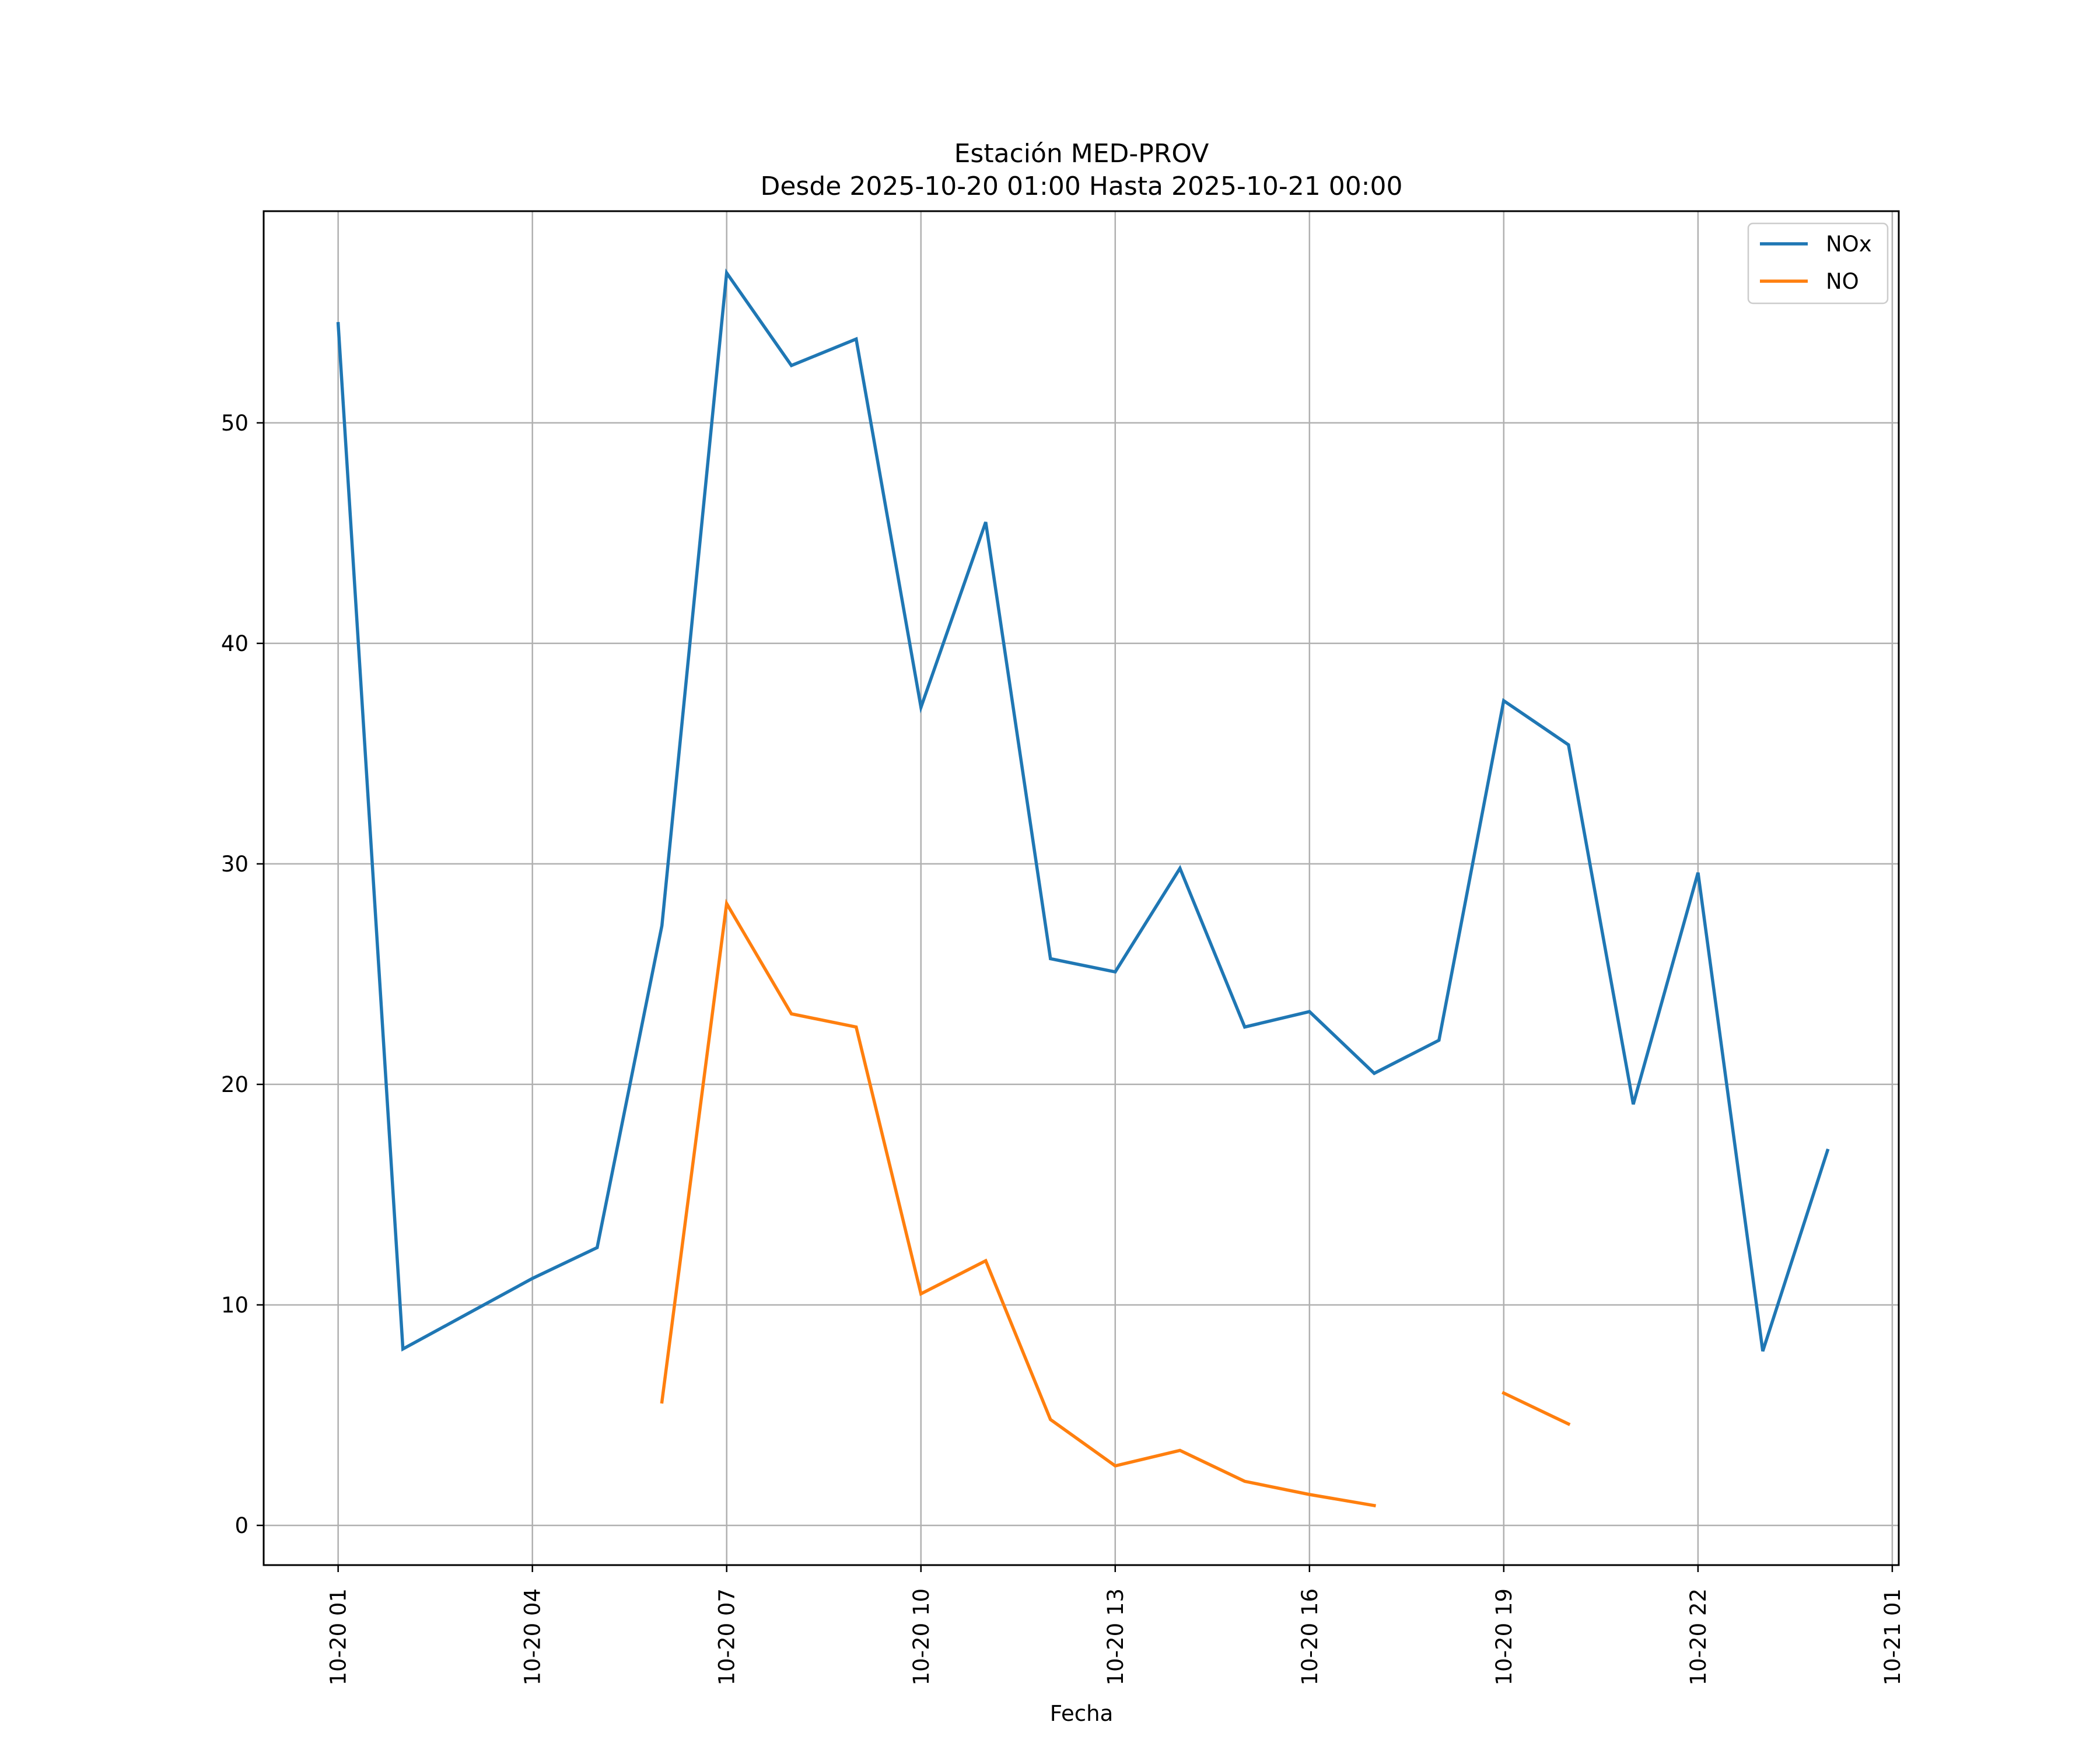 Image resolution: width=2100 pixels, height=1750 pixels. Describe the element at coordinates (242, 974) in the screenshot. I see `y-axis: 0 10 20 30 40 50` at that location.